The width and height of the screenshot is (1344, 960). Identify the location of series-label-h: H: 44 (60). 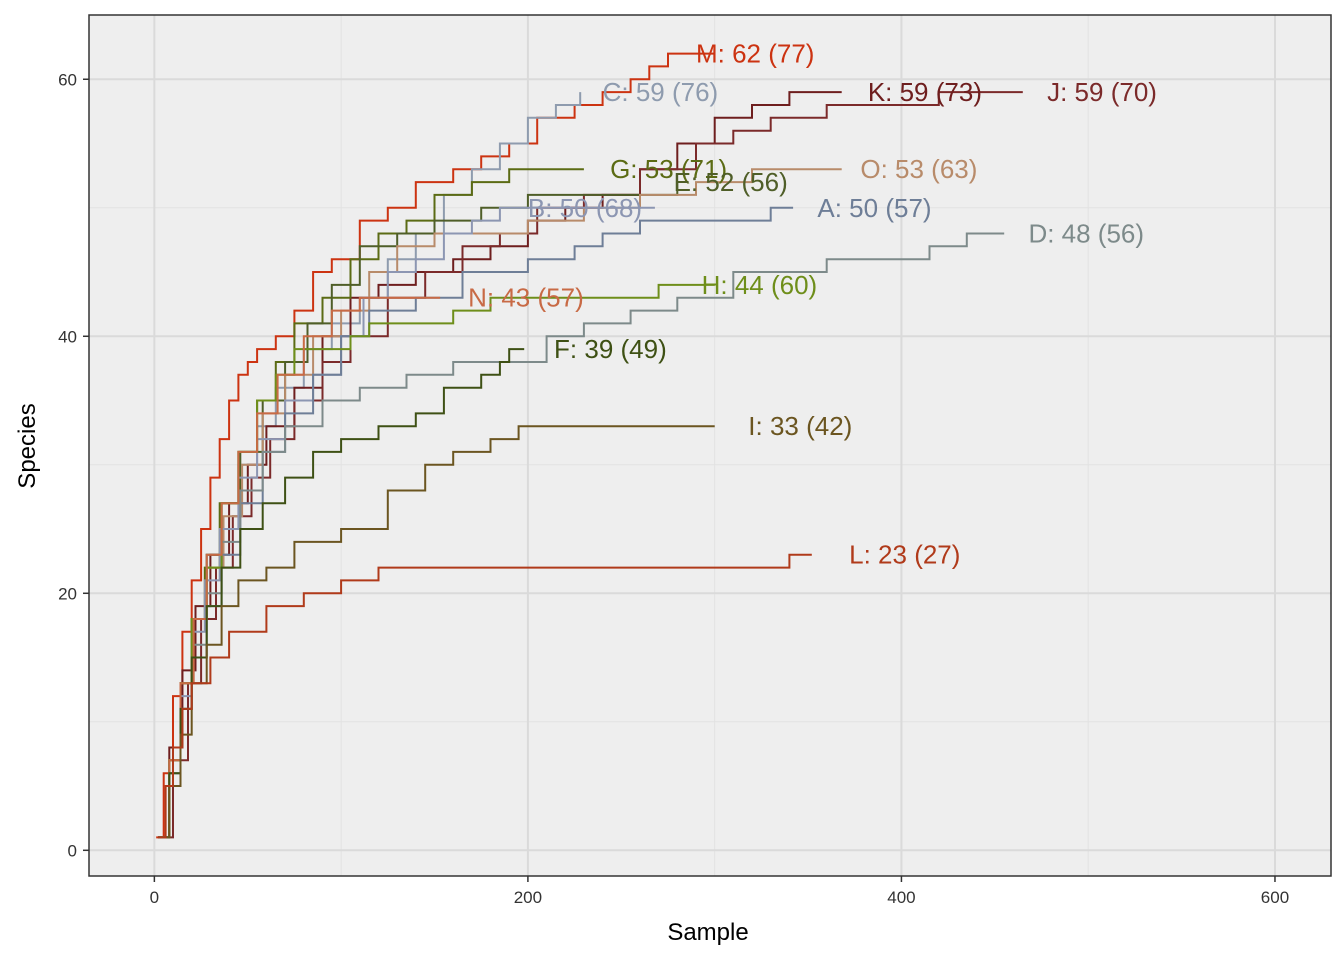
(760, 285).